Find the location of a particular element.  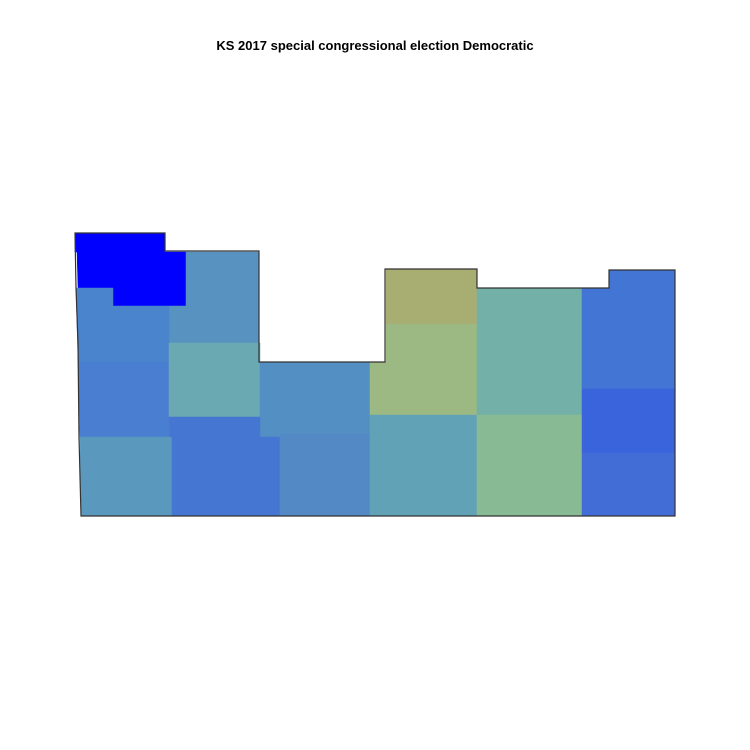

county-region-r4c6 is located at coordinates (628, 484).